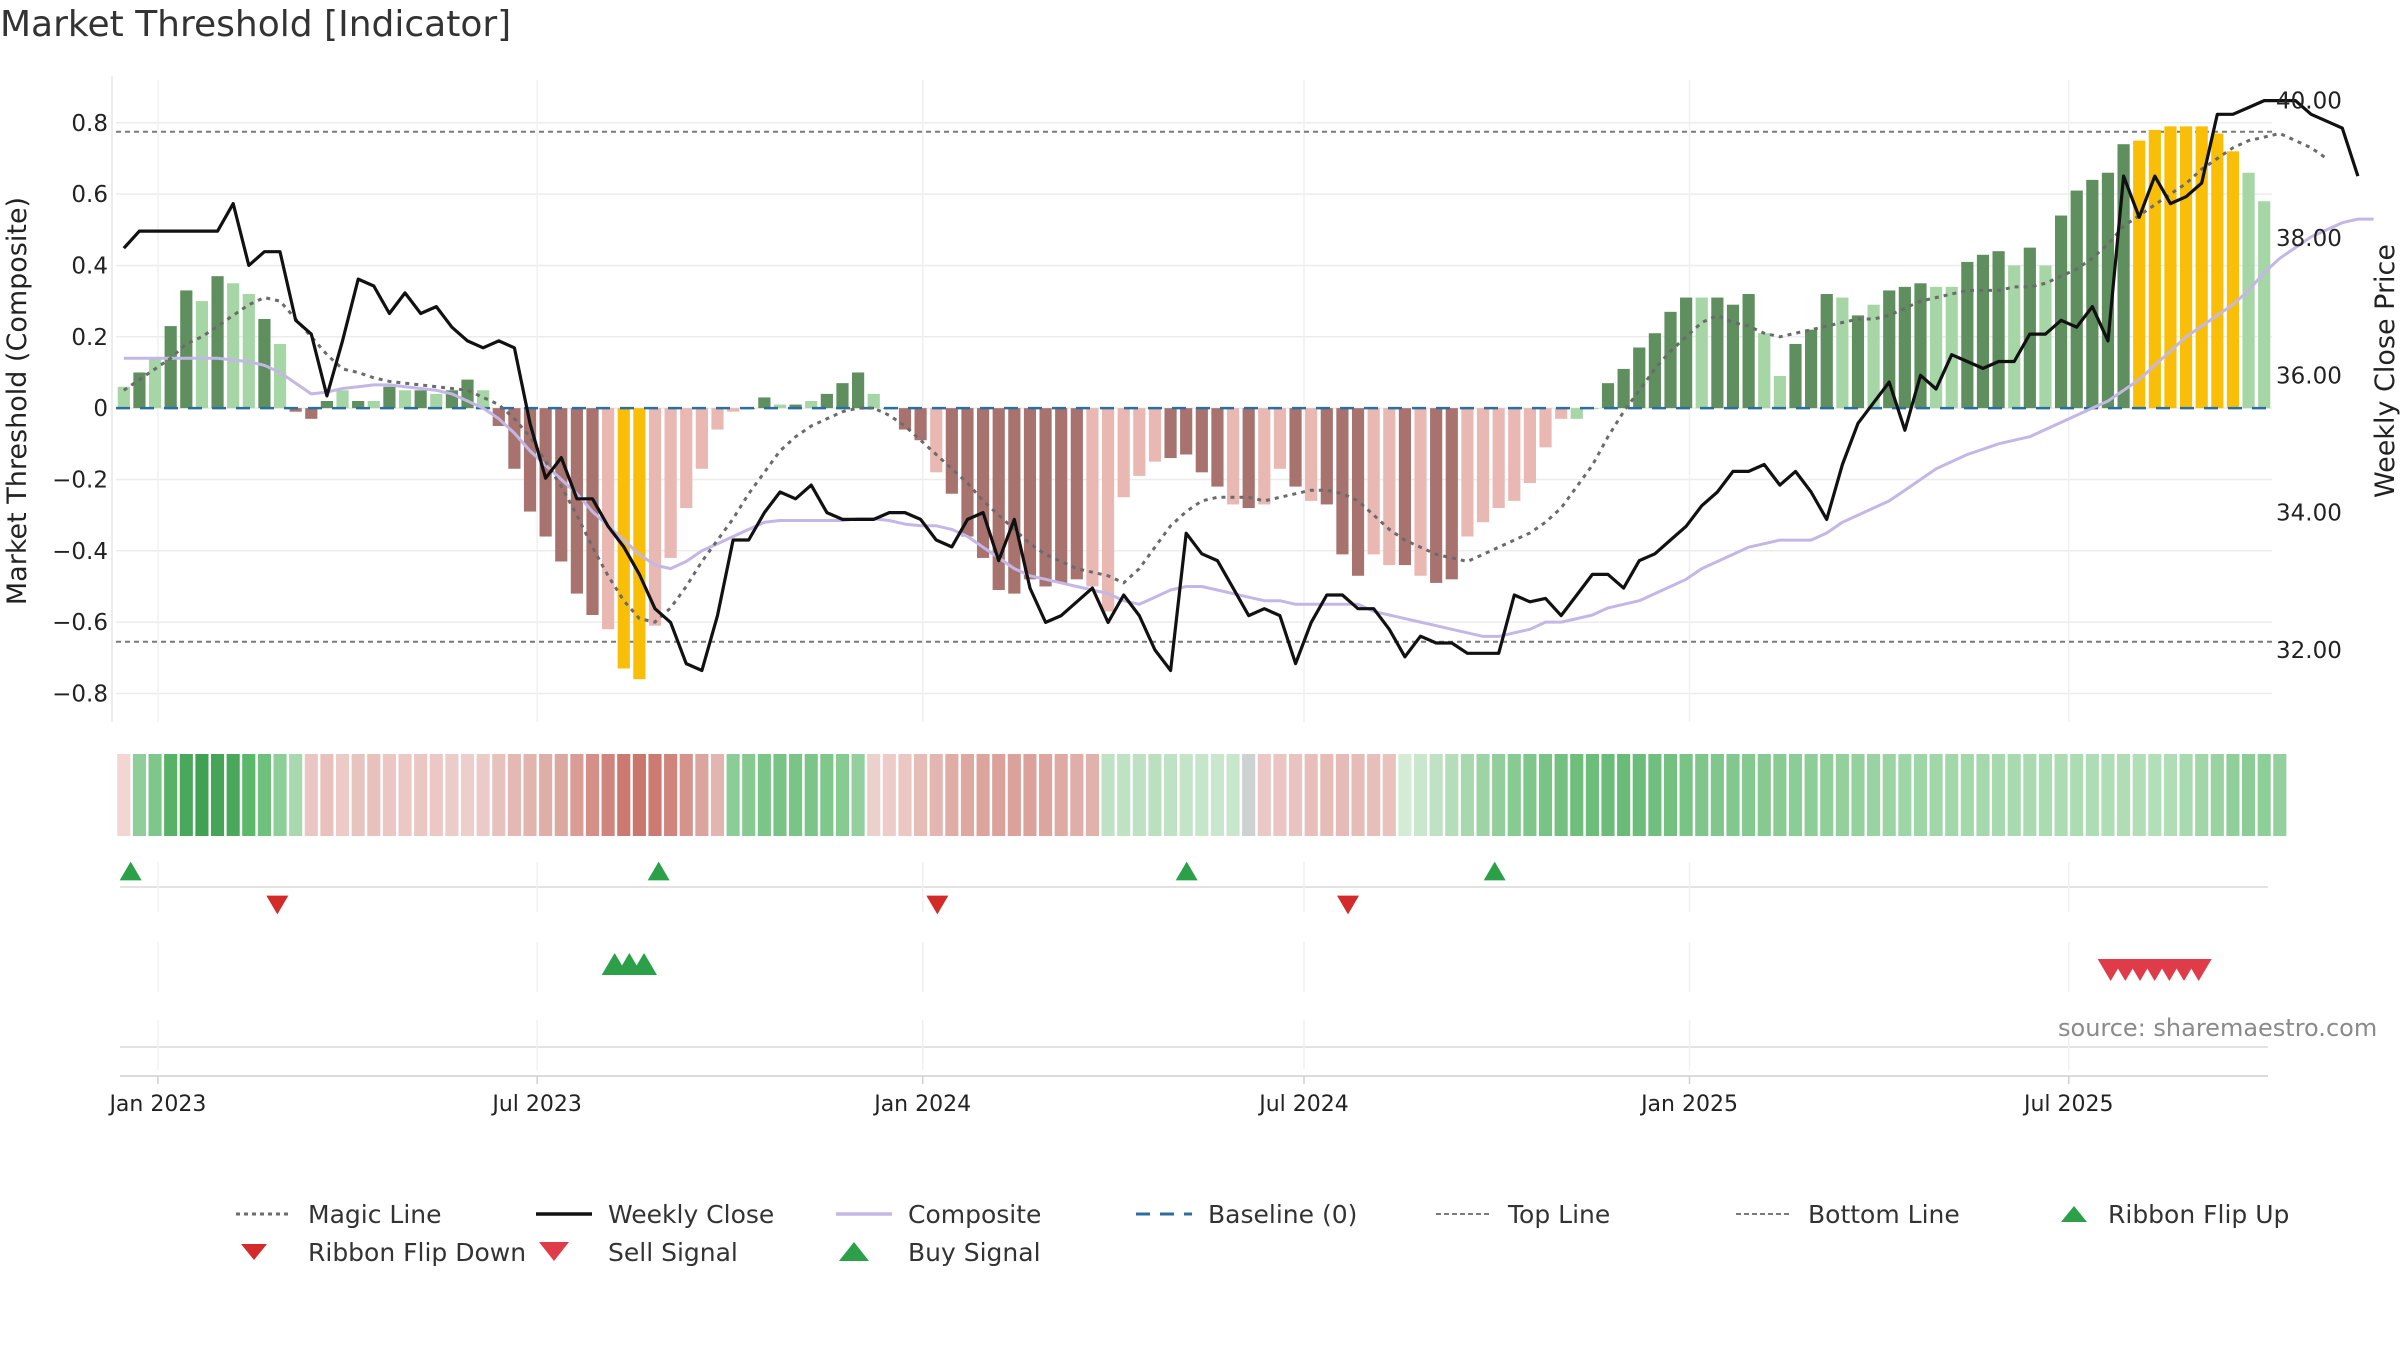 The height and width of the screenshot is (1350, 2400). What do you see at coordinates (536, 1104) in the screenshot?
I see `x-tick-label: Jul 2023` at bounding box center [536, 1104].